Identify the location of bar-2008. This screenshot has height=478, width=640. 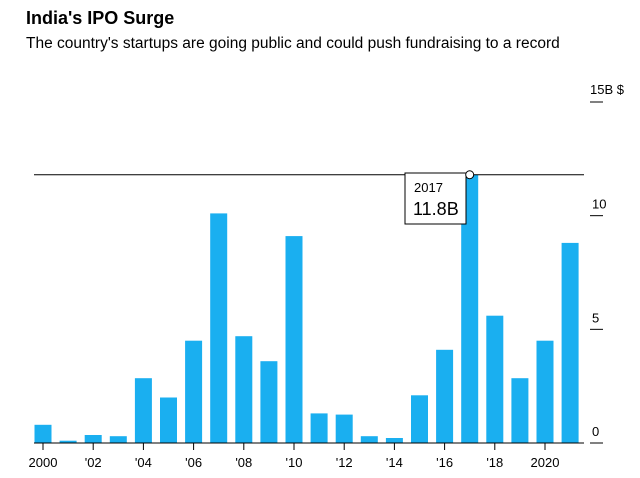
(244, 389).